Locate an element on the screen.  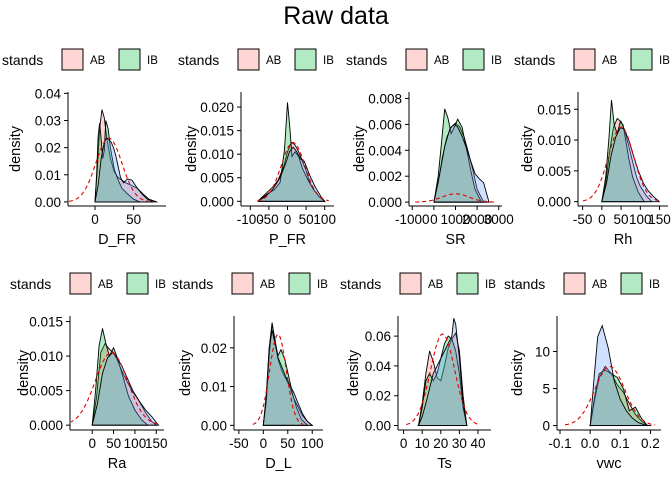
x-axis-title: SR is located at coordinates (455, 240).